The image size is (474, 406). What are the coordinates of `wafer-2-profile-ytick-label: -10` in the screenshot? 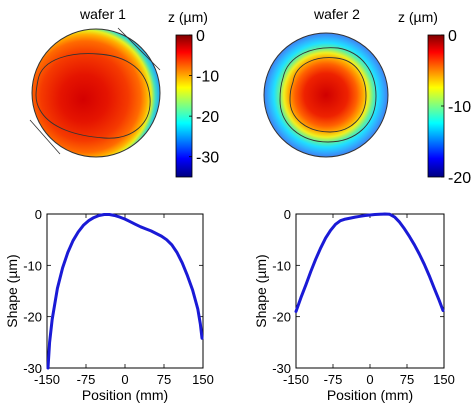 It's located at (281, 265).